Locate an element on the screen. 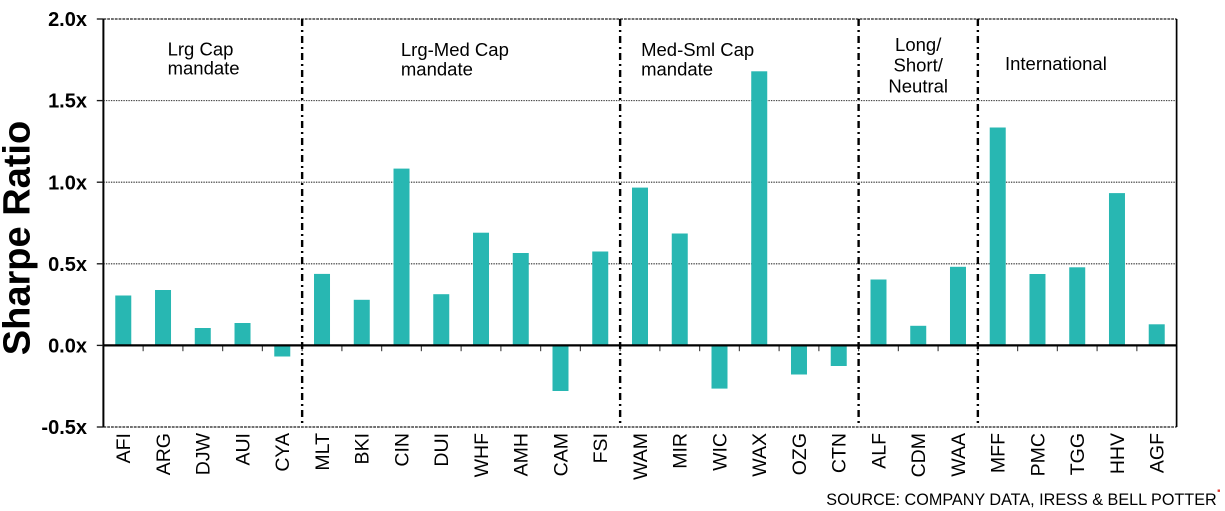  svg-text: AUI is located at coordinates (243, 449).